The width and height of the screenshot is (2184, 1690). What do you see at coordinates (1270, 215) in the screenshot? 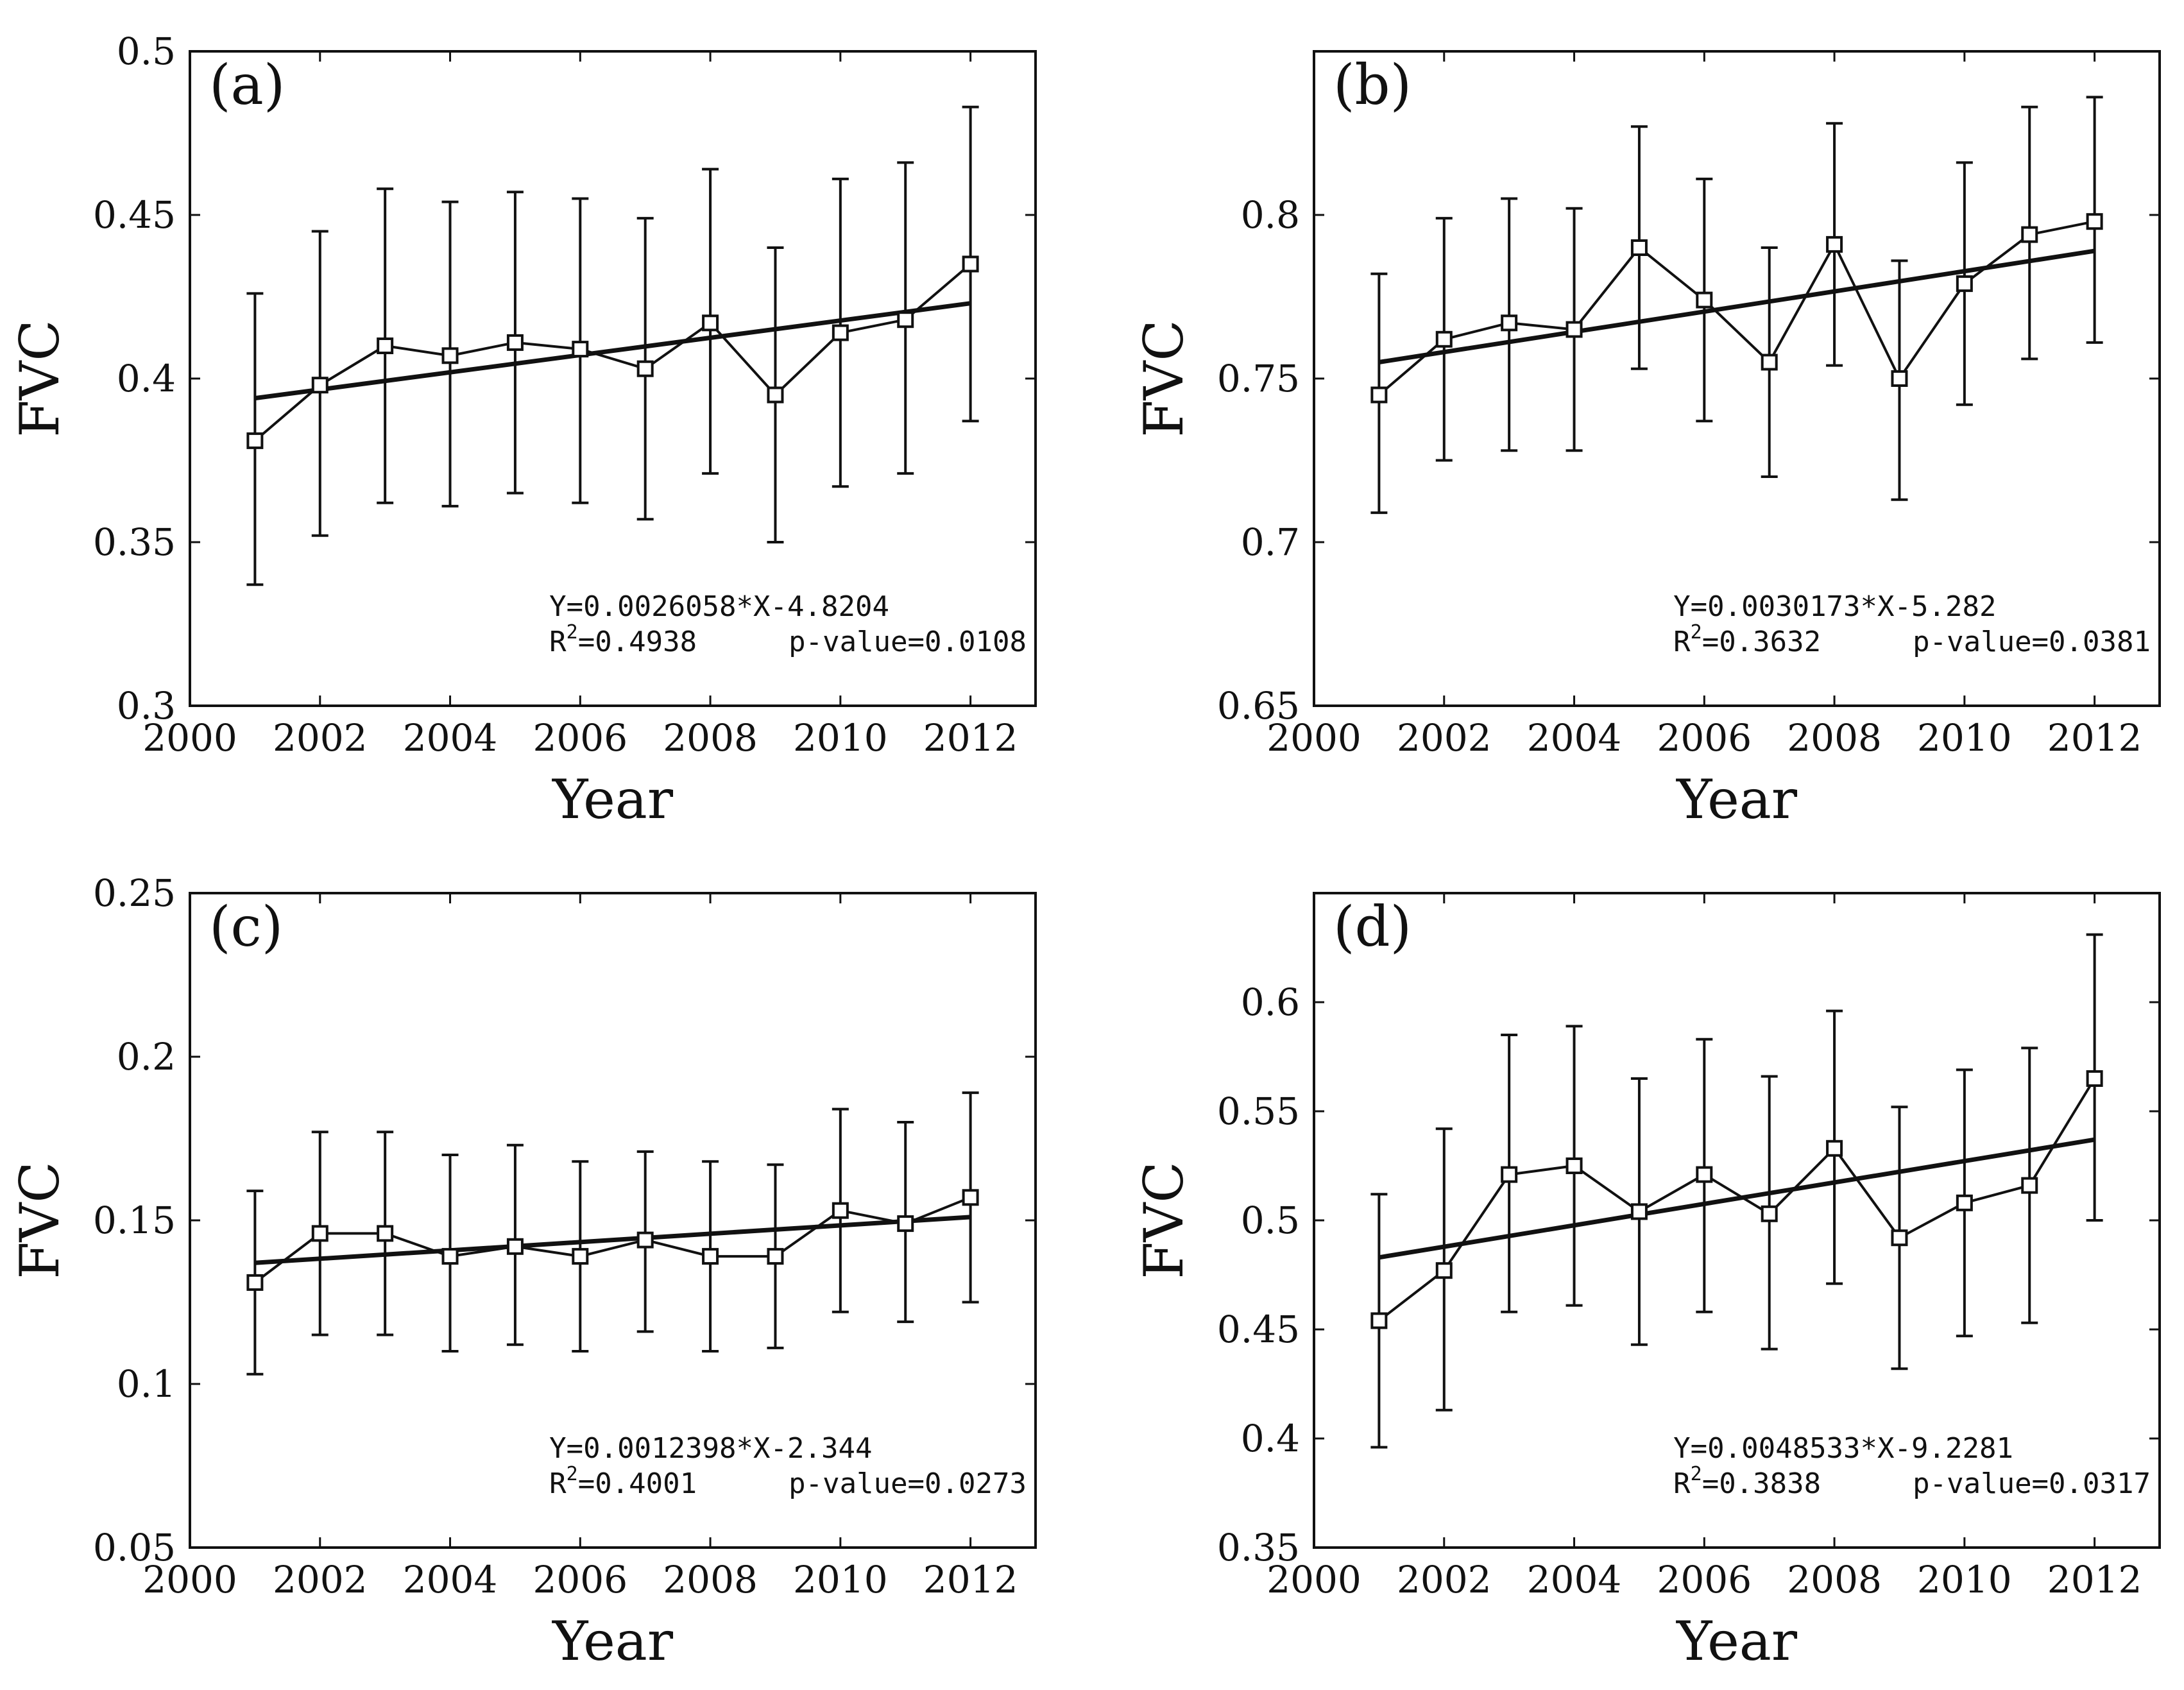
I see `y-tick-label-b: 0.8` at bounding box center [1270, 215].